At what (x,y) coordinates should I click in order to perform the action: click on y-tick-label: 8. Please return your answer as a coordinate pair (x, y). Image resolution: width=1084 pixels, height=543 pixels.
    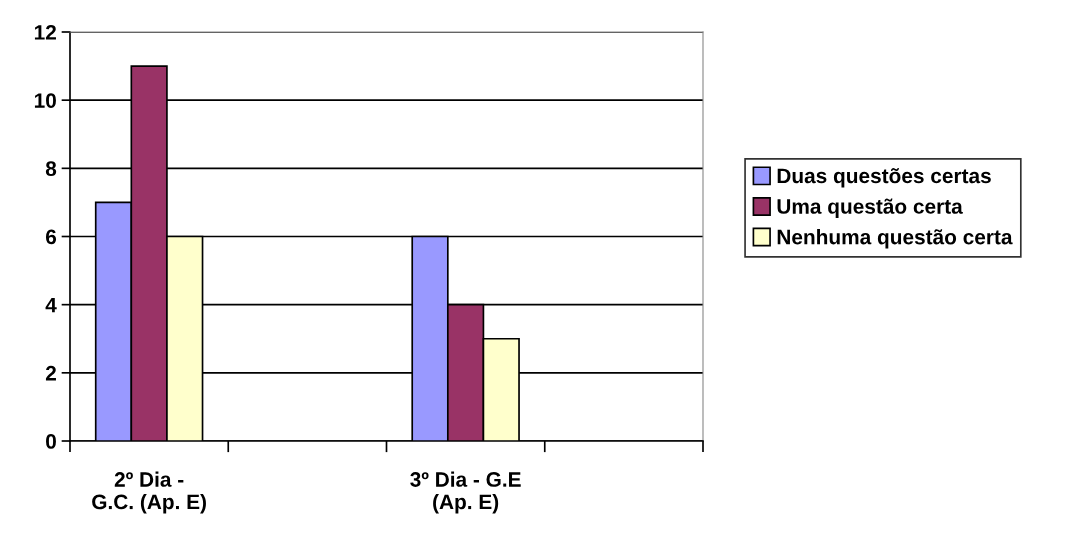
    Looking at the image, I should click on (51, 169).